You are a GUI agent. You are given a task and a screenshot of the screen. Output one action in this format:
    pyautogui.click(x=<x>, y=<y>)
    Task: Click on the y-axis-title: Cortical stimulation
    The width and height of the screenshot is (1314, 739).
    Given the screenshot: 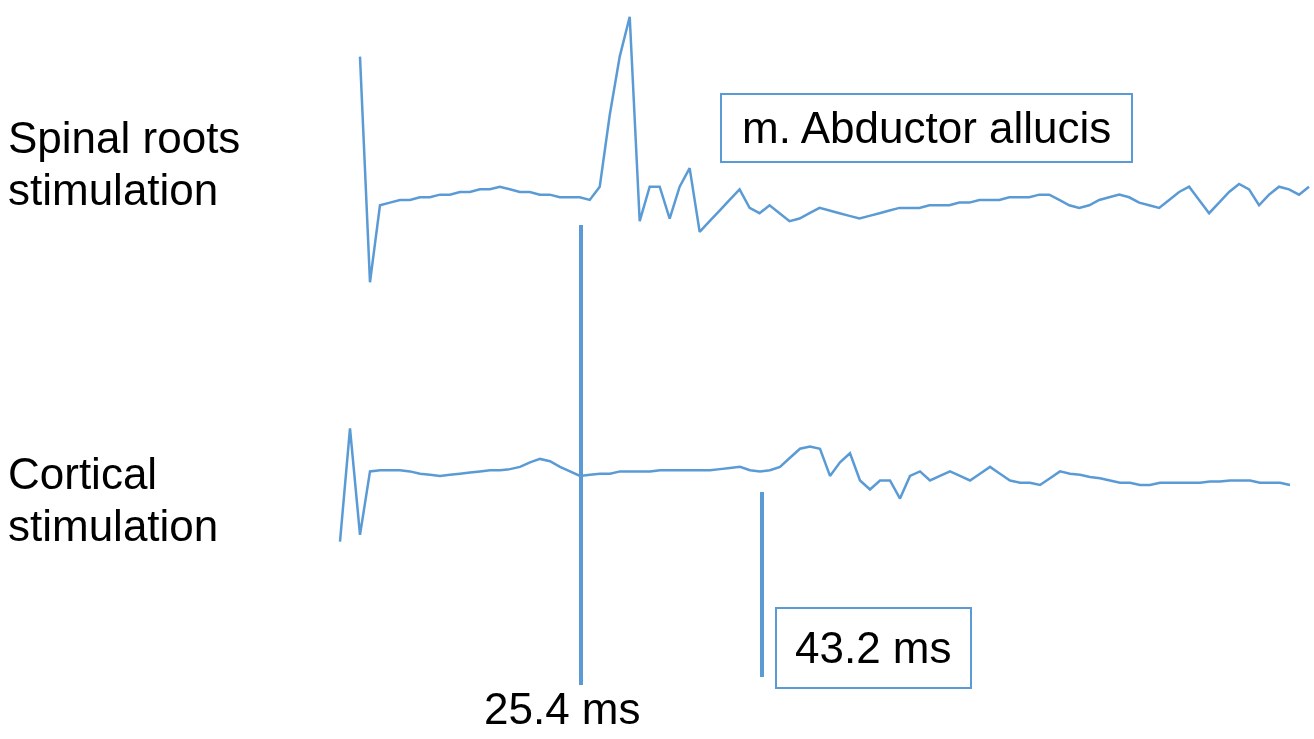 What is the action you would take?
    pyautogui.click(x=114, y=500)
    